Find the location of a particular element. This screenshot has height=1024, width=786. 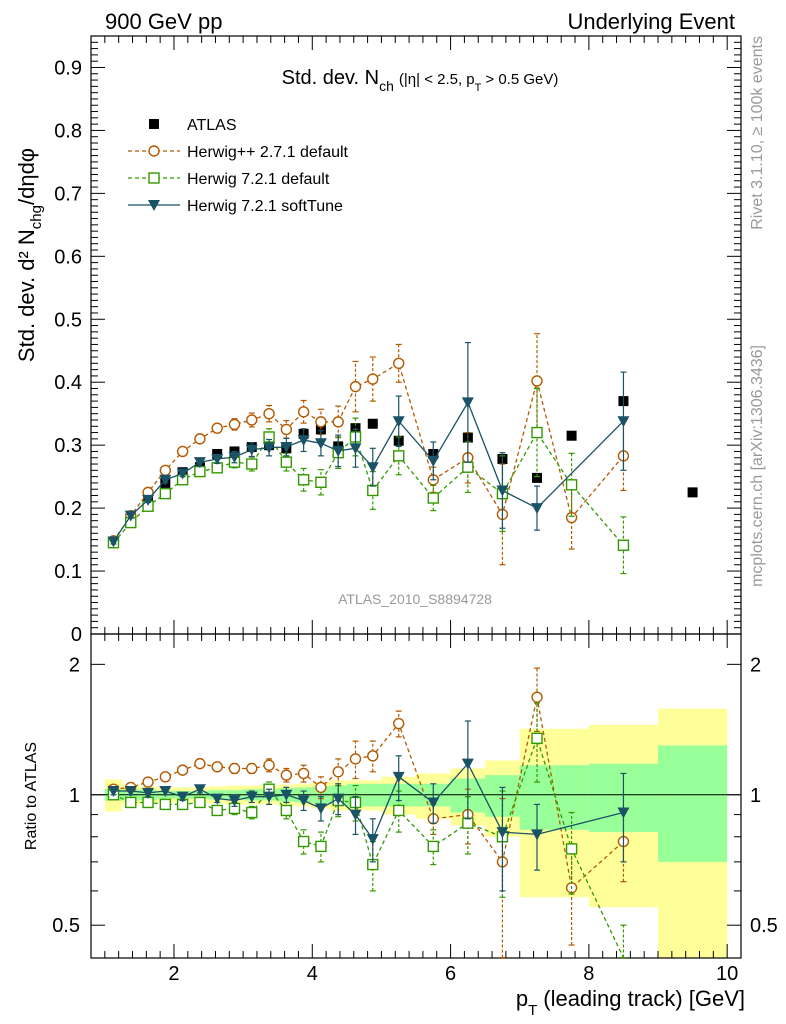

y-tick-label: 0.1 is located at coordinates (68, 572).